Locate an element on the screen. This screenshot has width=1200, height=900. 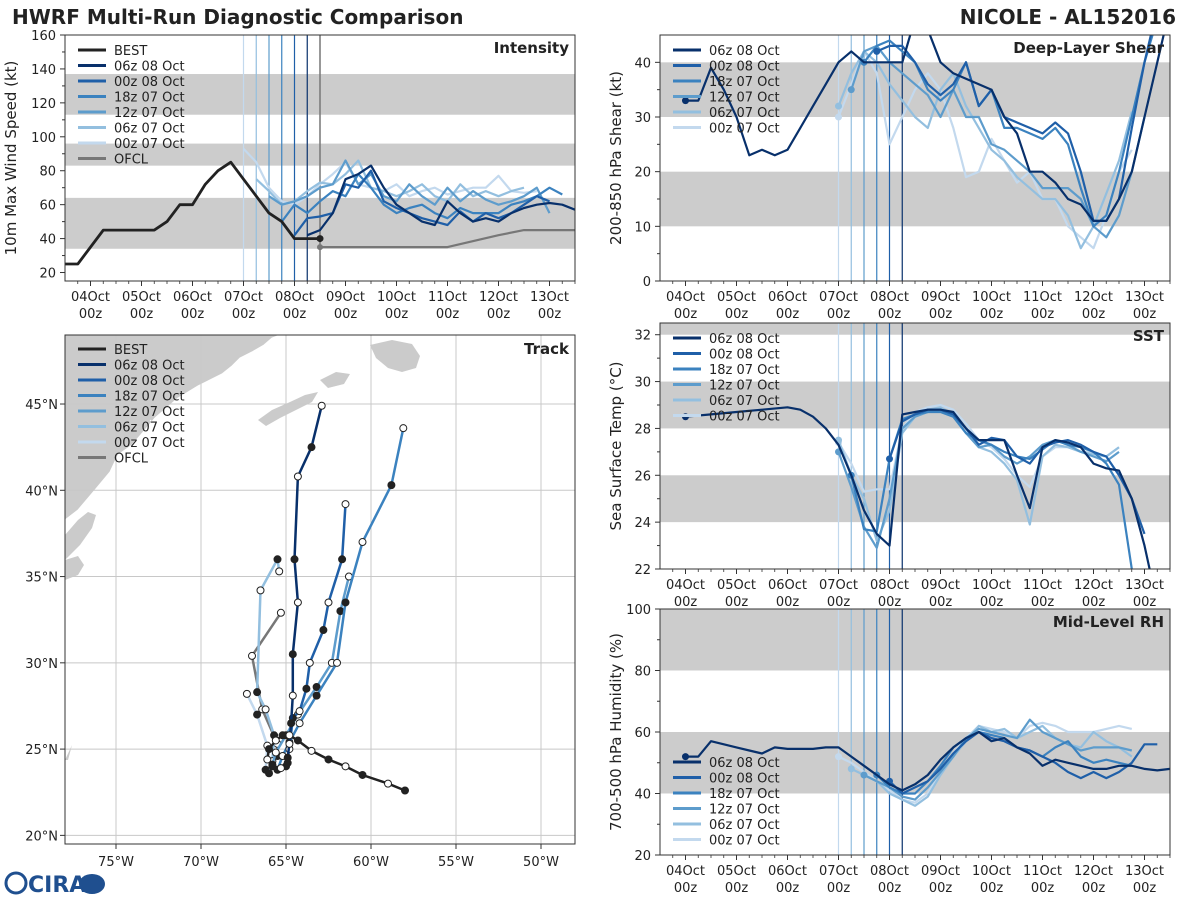
rh-series-00z-08-oct is located at coordinates (1023, 762).